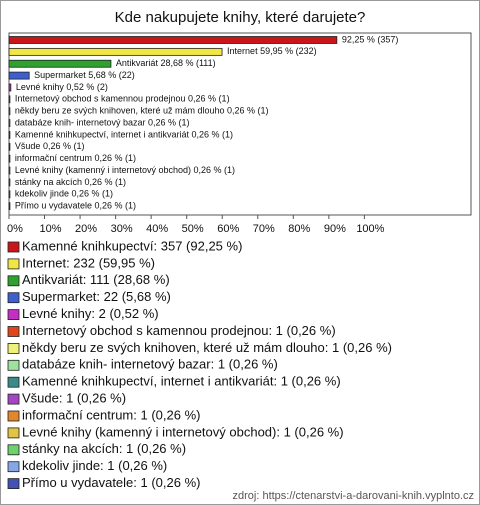  What do you see at coordinates (264, 229) in the screenshot?
I see `x-tick-label: 70%` at bounding box center [264, 229].